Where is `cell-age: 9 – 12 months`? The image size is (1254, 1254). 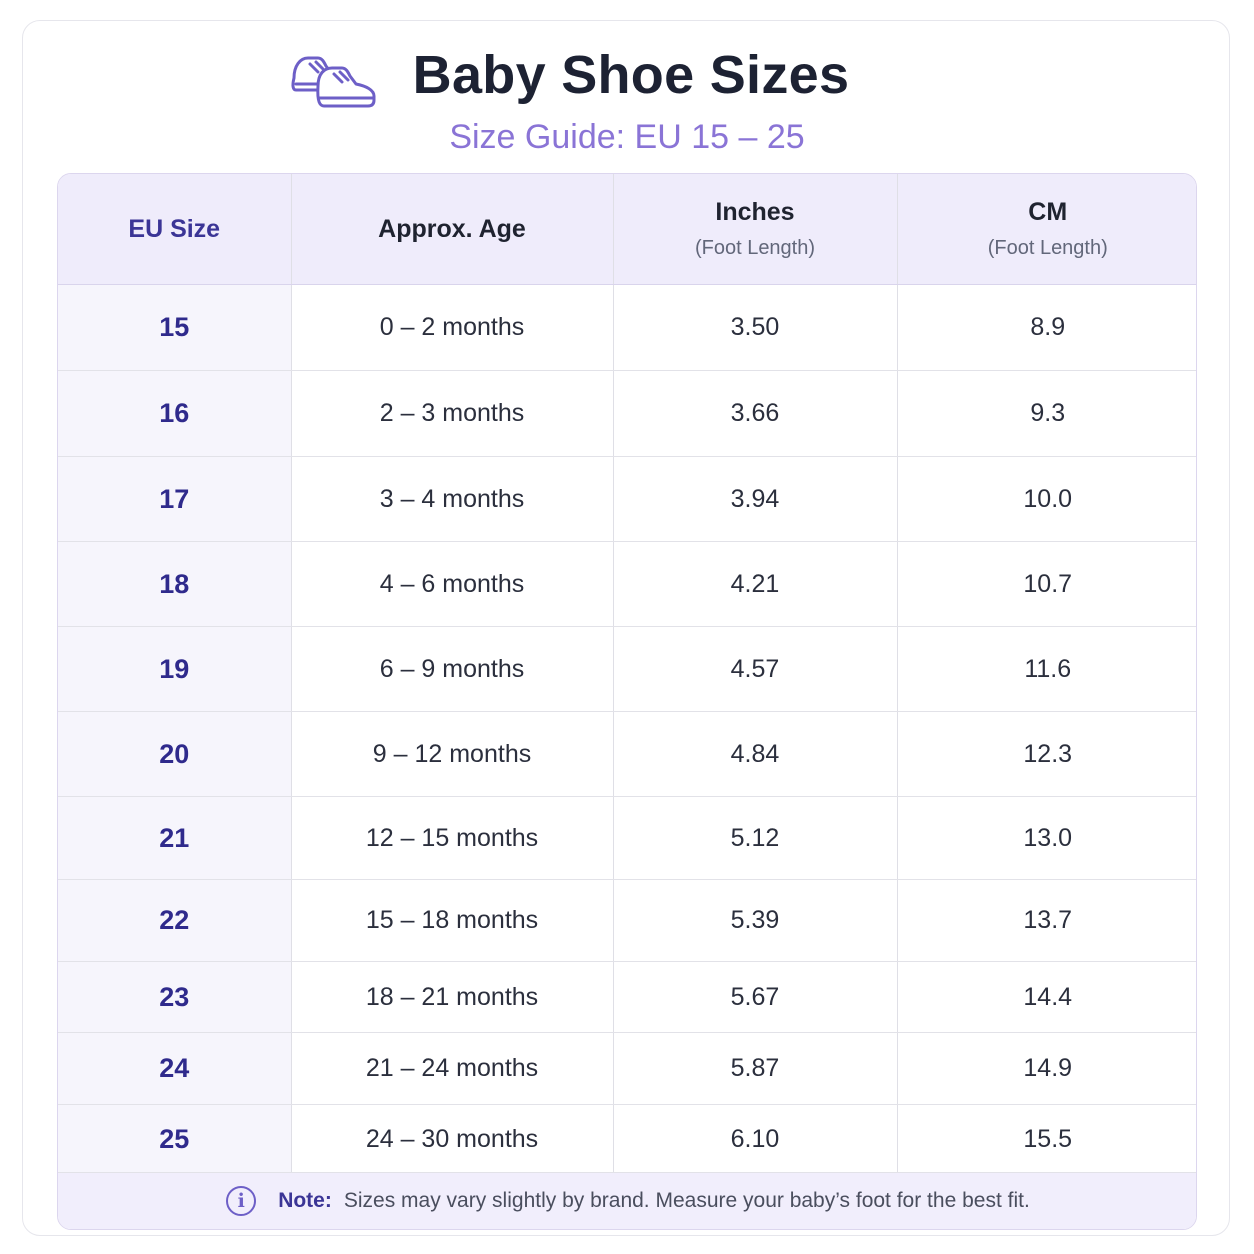
cell-age: 9 – 12 months is located at coordinates (452, 754).